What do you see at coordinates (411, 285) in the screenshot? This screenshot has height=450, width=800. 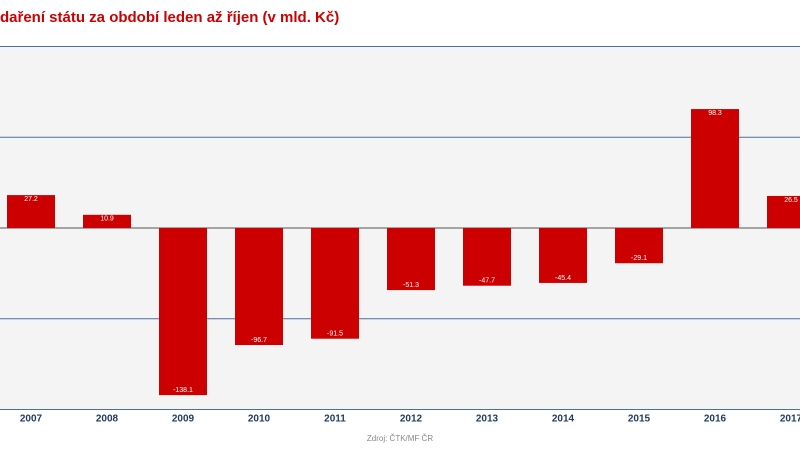 I see `value-label: -51.3` at bounding box center [411, 285].